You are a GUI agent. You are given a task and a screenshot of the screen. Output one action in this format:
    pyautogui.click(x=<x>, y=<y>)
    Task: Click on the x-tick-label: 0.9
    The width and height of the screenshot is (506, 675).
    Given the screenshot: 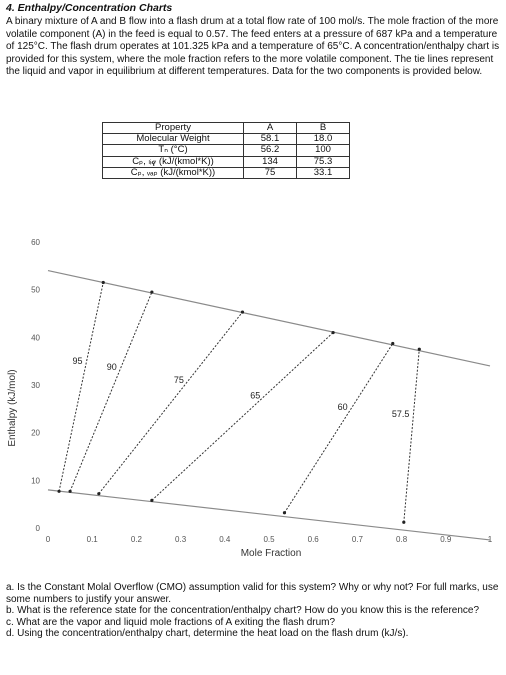 What is the action you would take?
    pyautogui.click(x=446, y=539)
    